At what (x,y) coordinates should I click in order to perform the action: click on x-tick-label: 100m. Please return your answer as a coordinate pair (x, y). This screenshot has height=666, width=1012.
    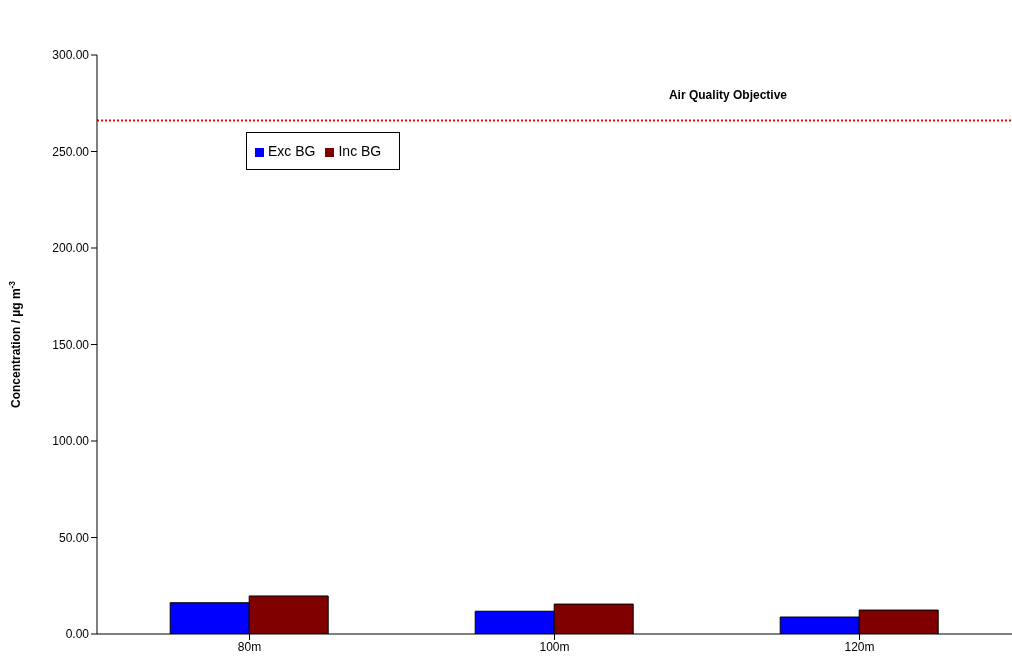
    Looking at the image, I should click on (554, 646).